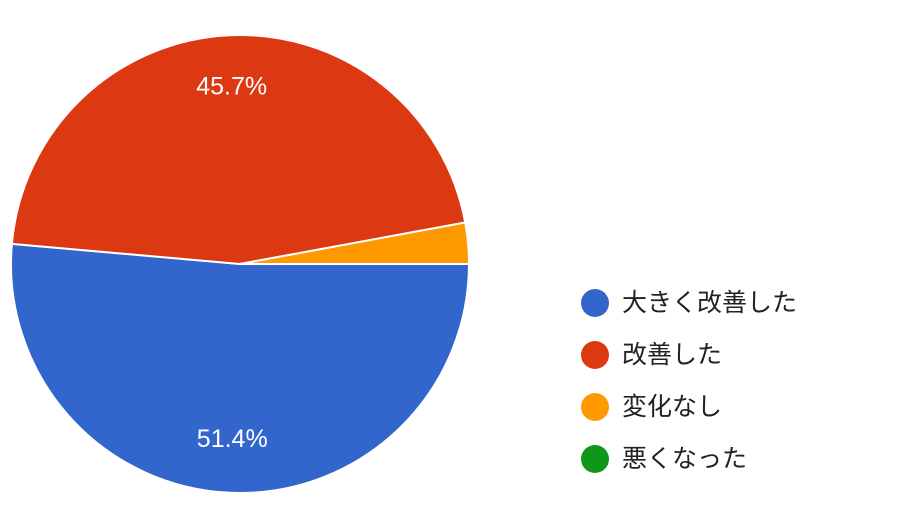  I want to click on pie-data-labels: 51.4% 45.7%, so click(231, 262).